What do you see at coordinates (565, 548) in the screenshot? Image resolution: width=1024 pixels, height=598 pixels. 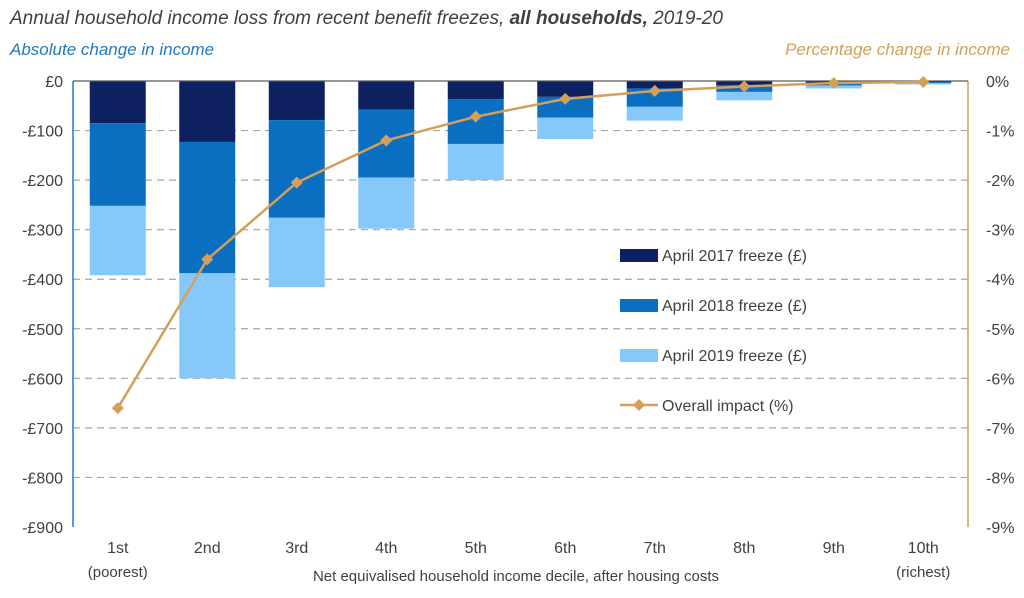 I see `x-tick-label: 6th` at bounding box center [565, 548].